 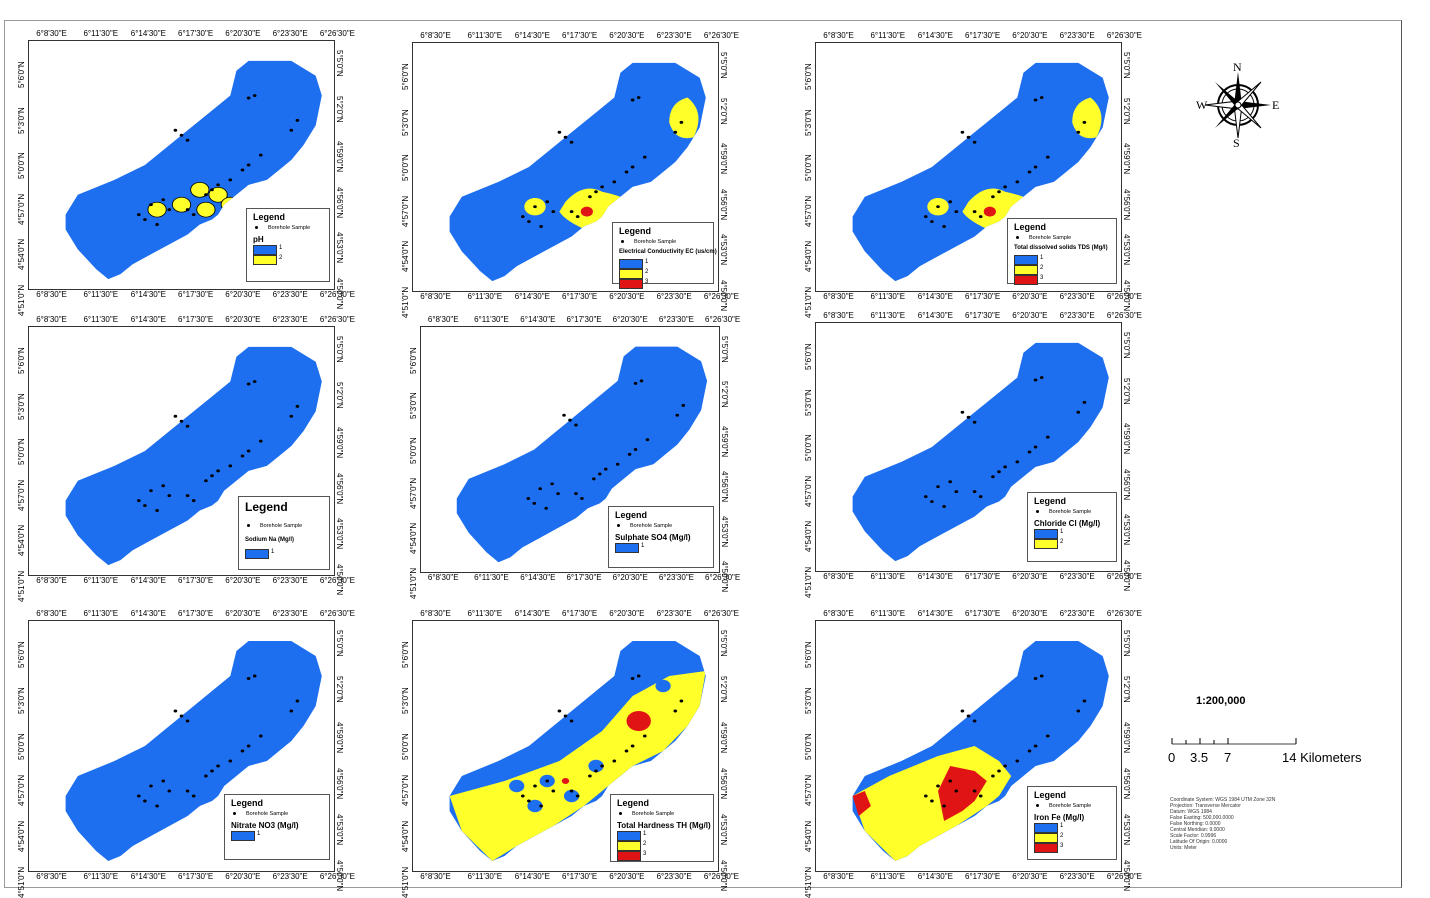 I want to click on y-tick-label-right: 4°53'0"N, so click(x=339, y=830).